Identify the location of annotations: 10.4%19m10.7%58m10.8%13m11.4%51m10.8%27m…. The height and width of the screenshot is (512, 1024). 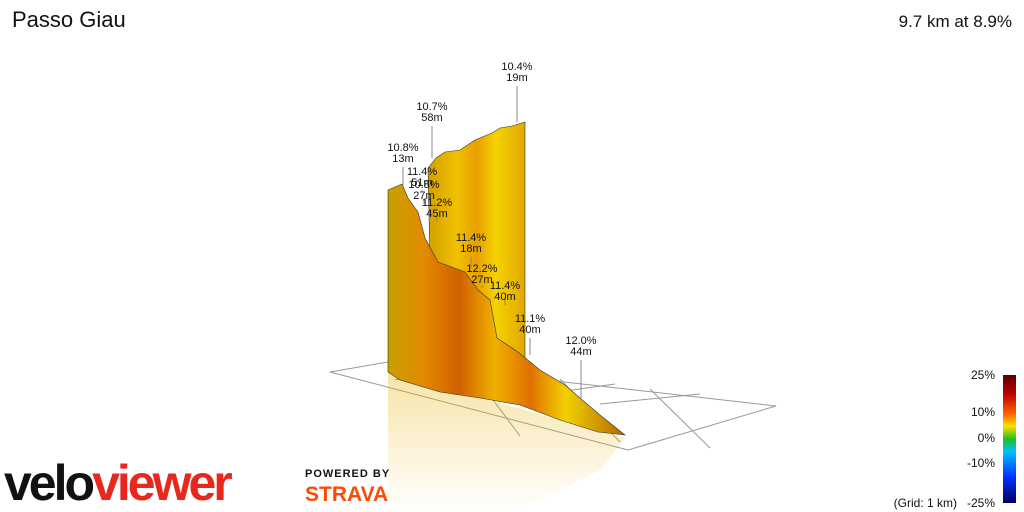
(492, 229).